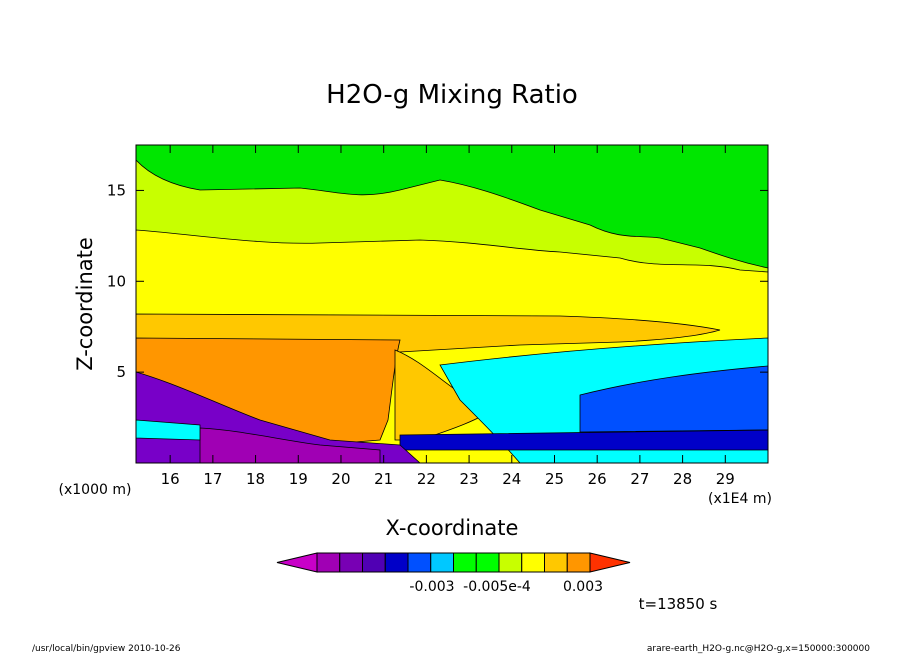  What do you see at coordinates (168, 430) in the screenshot?
I see `contour-band-cyan-low` at bounding box center [168, 430].